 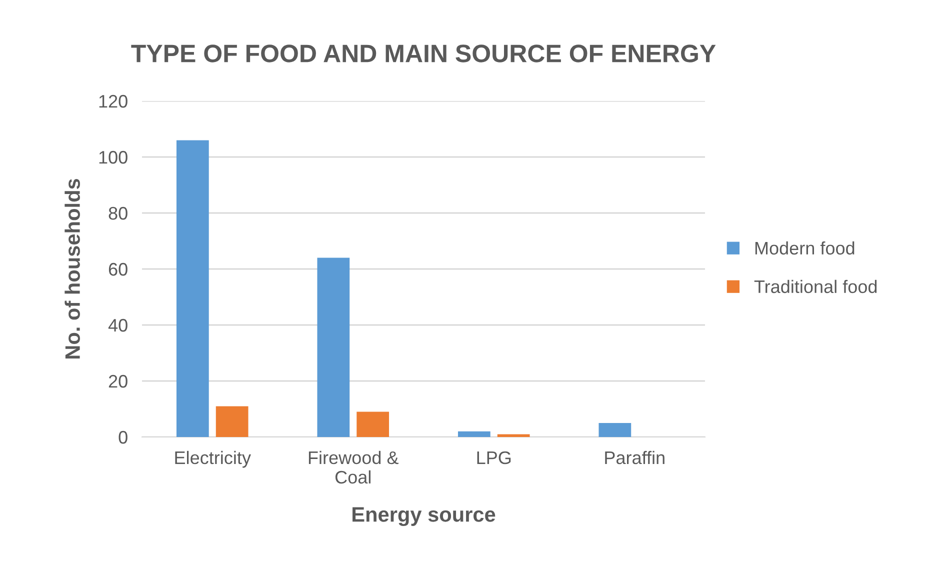 What do you see at coordinates (118, 269) in the screenshot?
I see `y-tick-label: 60` at bounding box center [118, 269].